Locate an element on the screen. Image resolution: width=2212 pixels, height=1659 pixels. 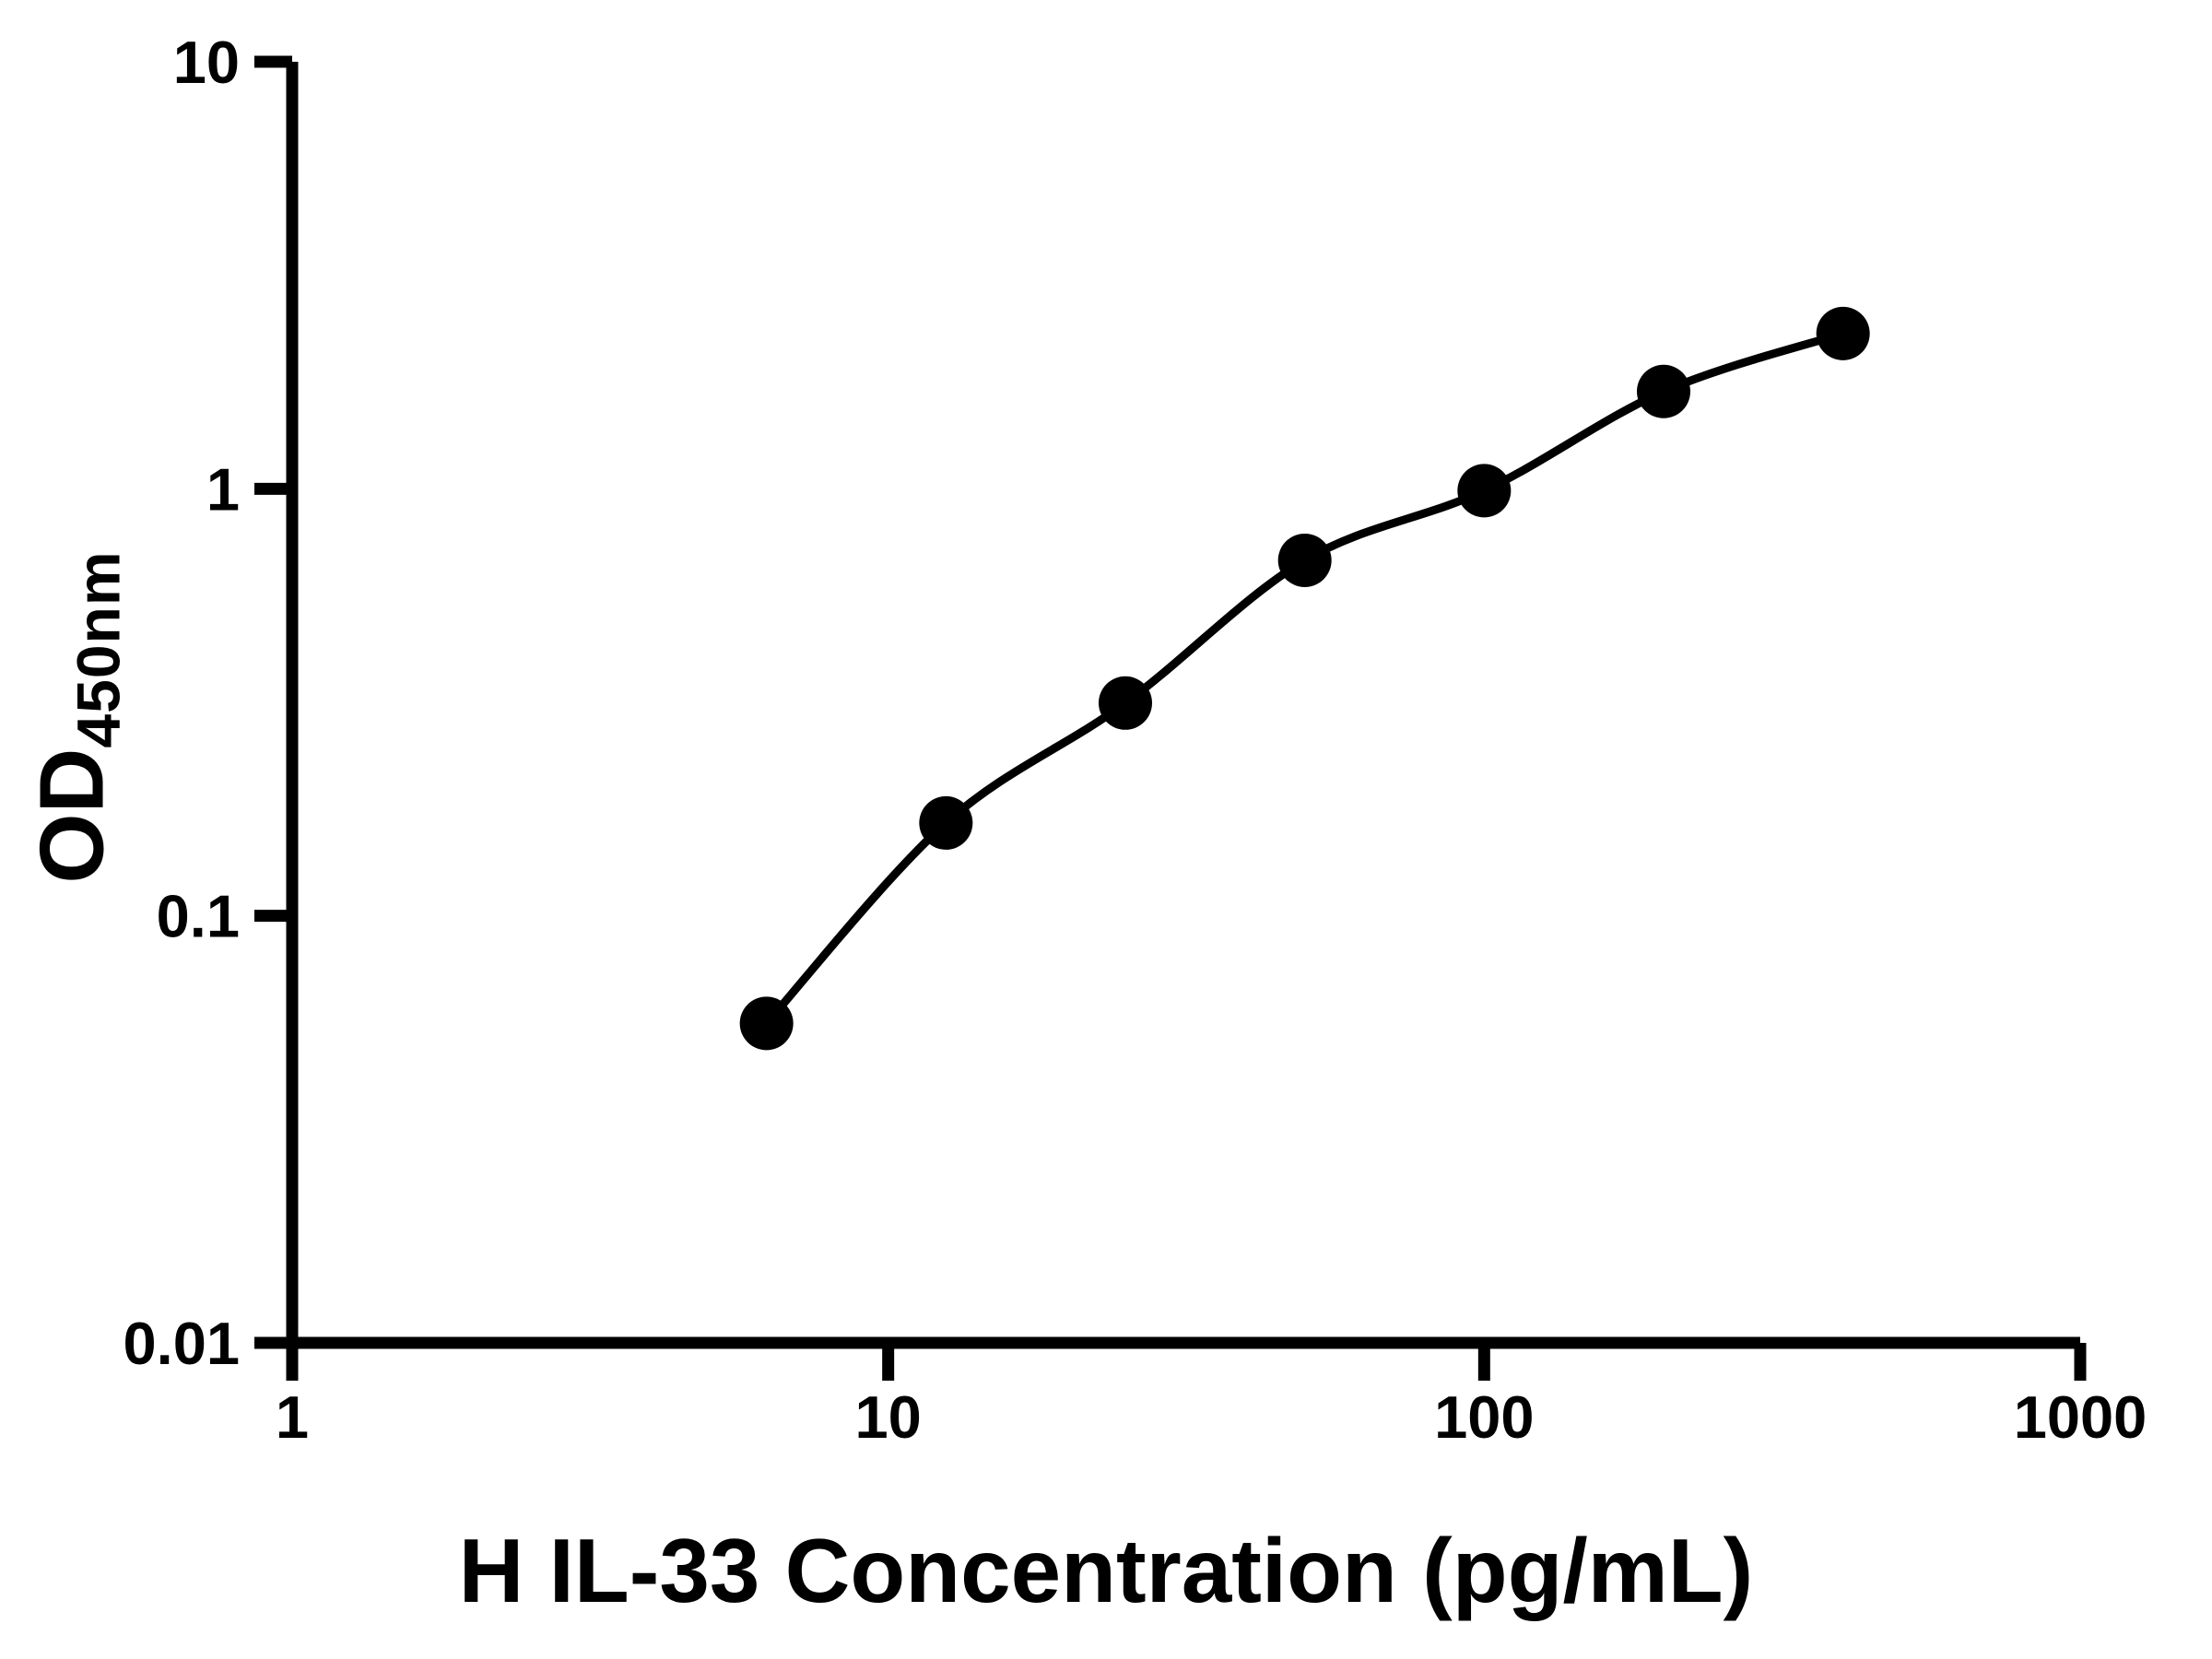
y-axis-title: OD450nm is located at coordinates (76, 717).